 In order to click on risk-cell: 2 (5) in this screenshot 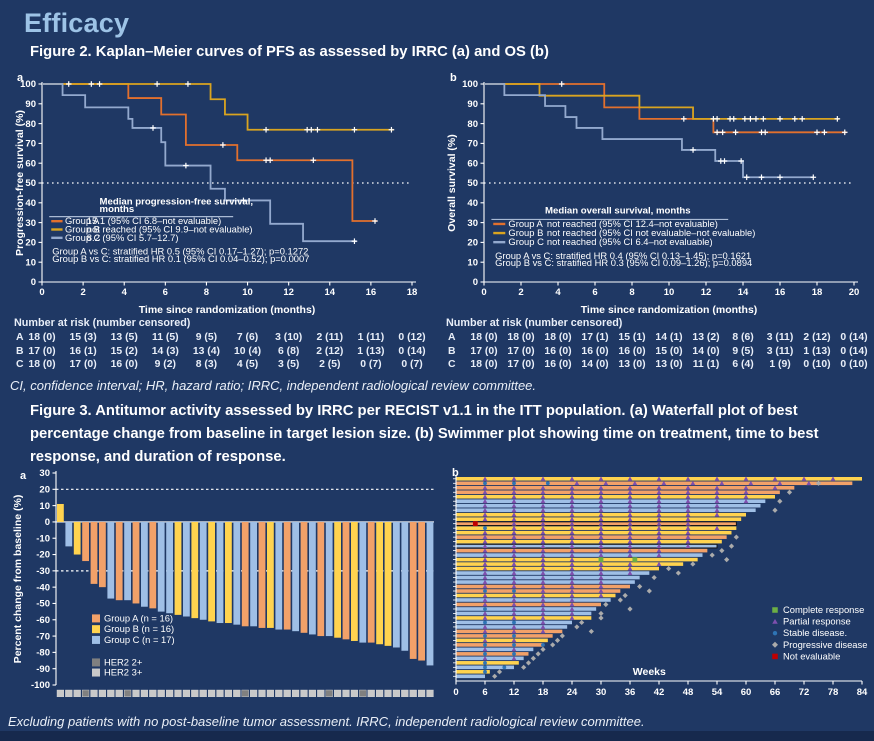, I will do `click(330, 364)`.